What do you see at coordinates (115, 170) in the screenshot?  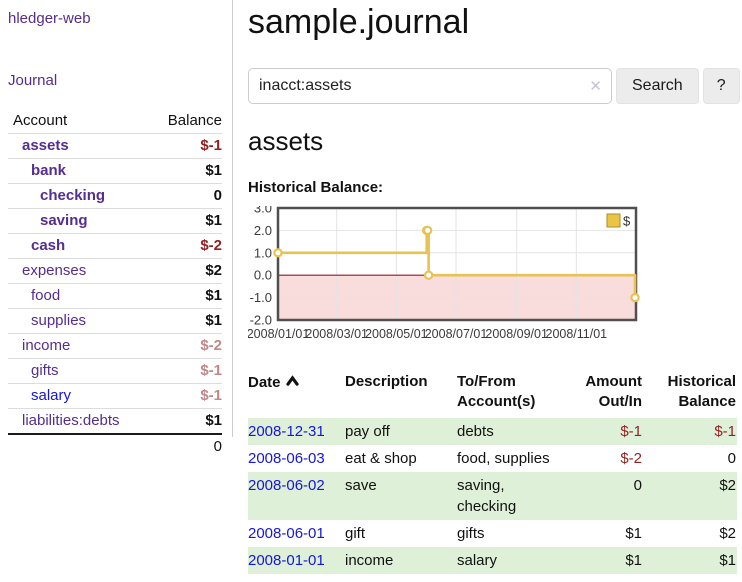 I see `sidebar-account-row: bank $1` at bounding box center [115, 170].